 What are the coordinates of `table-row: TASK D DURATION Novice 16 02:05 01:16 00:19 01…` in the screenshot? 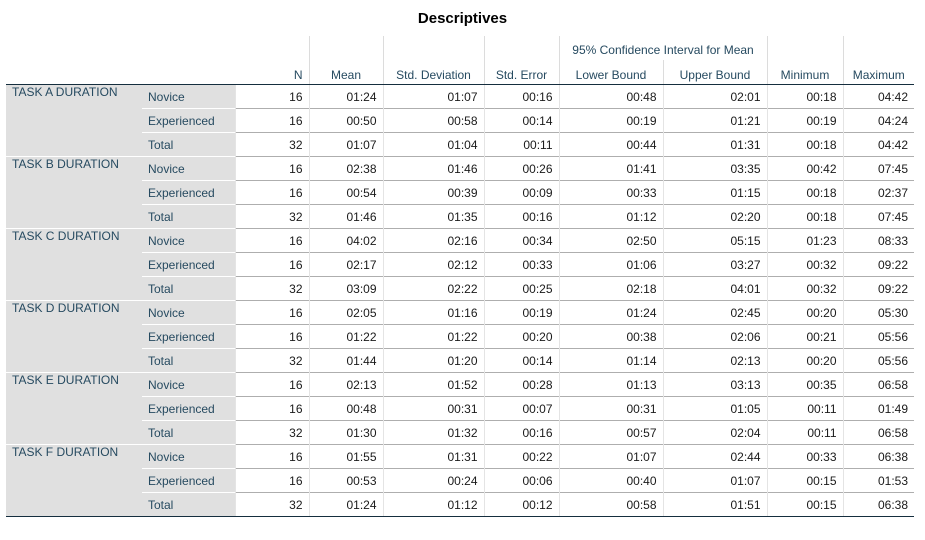 It's located at (460, 336).